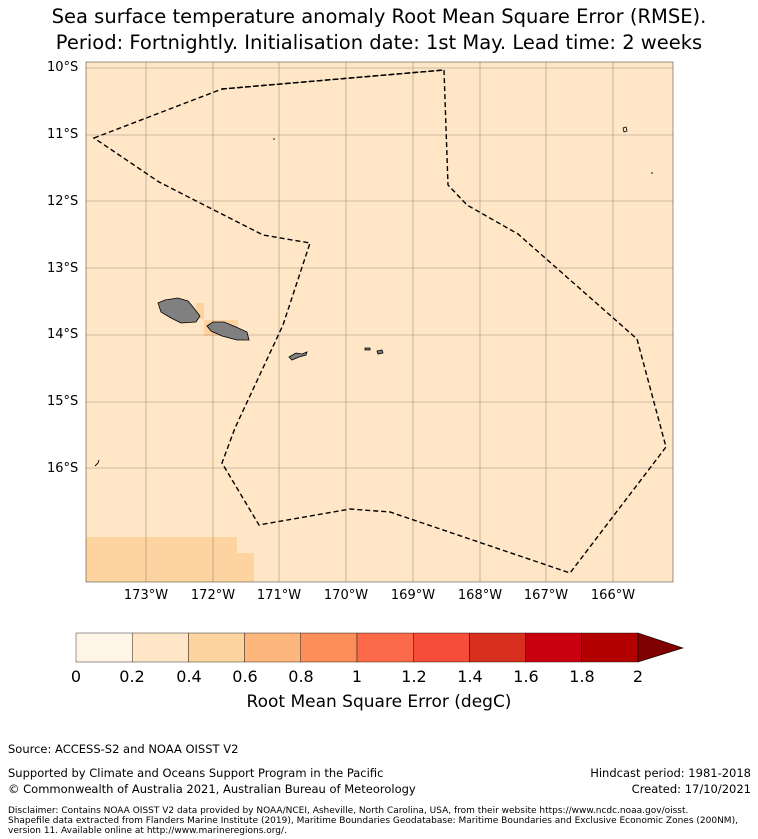  Describe the element at coordinates (146, 595) in the screenshot. I see `lon-label-173w: 173°W` at that location.